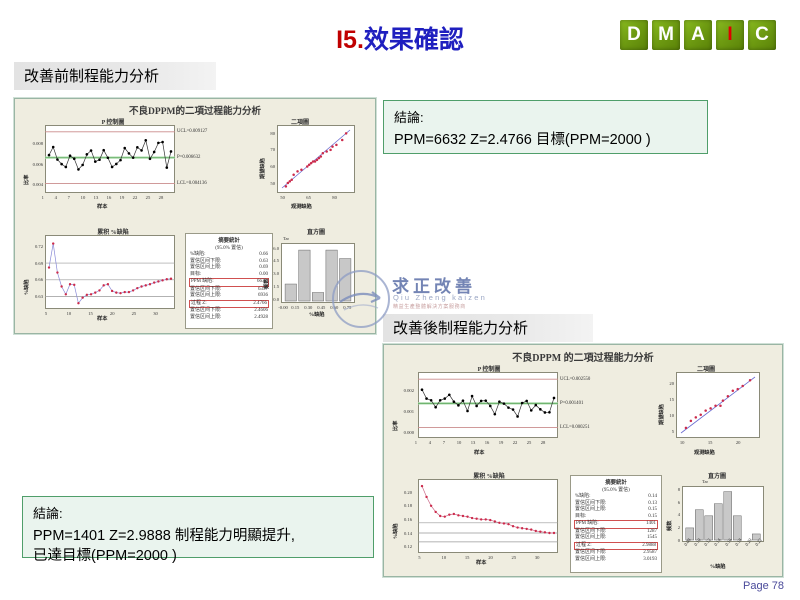 Image resolution: width=800 pixels, height=600 pixels. What do you see at coordinates (407, 547) in the screenshot?
I see `axis-tick-label: 0.12` at bounding box center [407, 547].